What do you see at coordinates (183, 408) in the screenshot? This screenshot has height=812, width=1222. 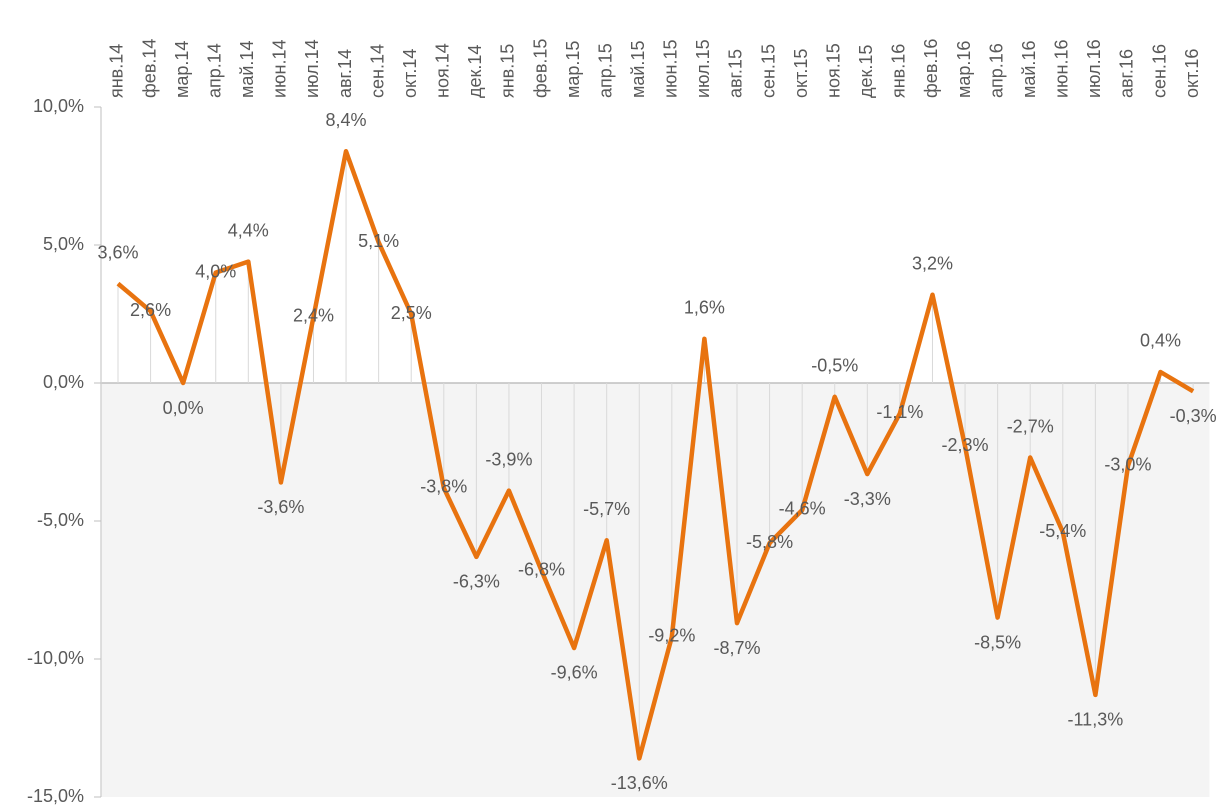 I see `data-label: 0,0%` at bounding box center [183, 408].